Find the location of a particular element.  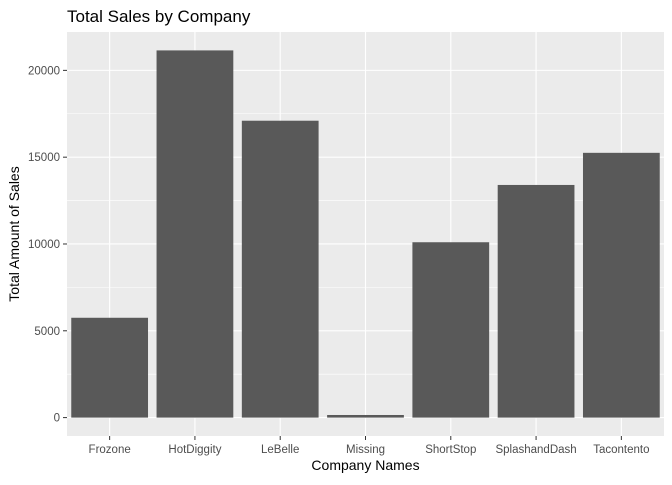

x-tick-label: HotDiggity is located at coordinates (194, 450).